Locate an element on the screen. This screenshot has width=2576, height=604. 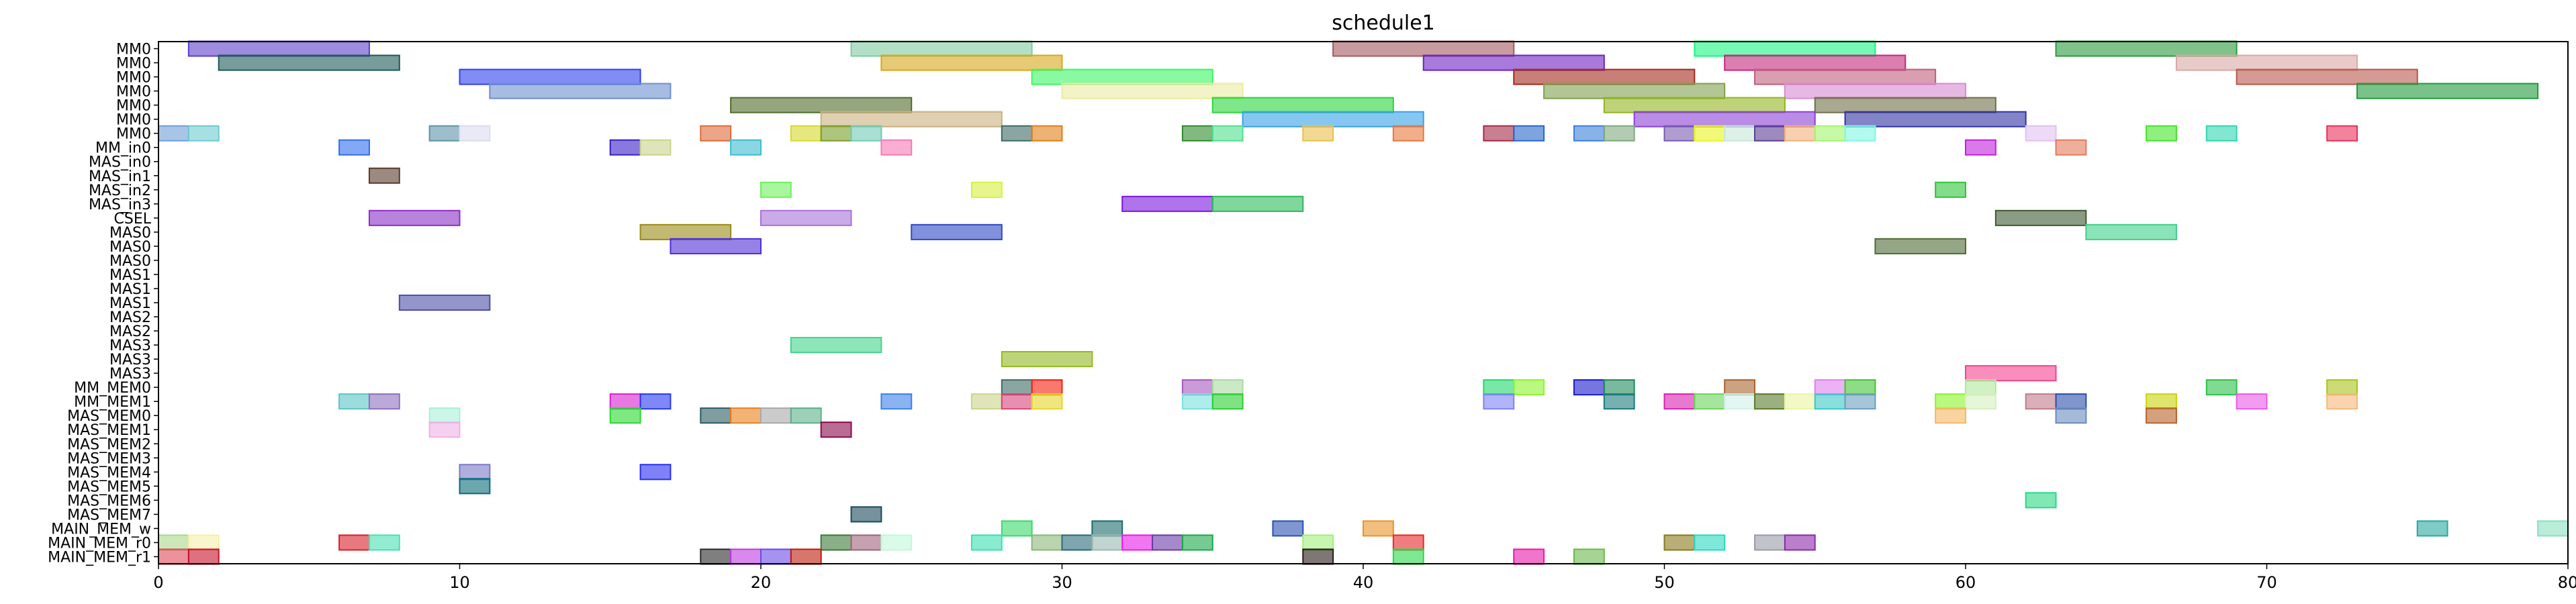
x-tick-label: 60 is located at coordinates (1966, 582).